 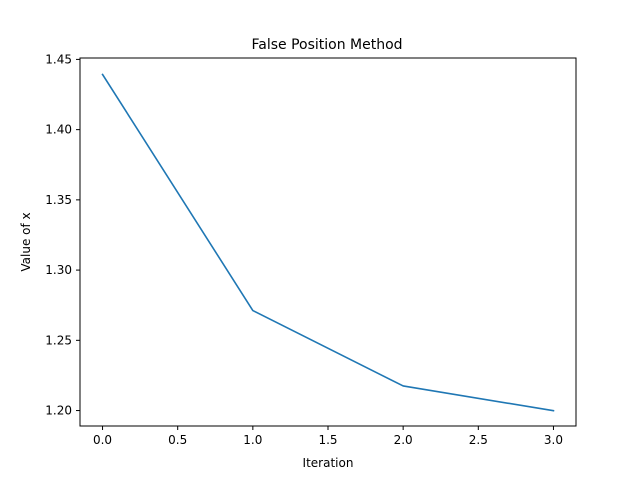 I want to click on x-tick-label: 3.0, so click(x=553, y=440).